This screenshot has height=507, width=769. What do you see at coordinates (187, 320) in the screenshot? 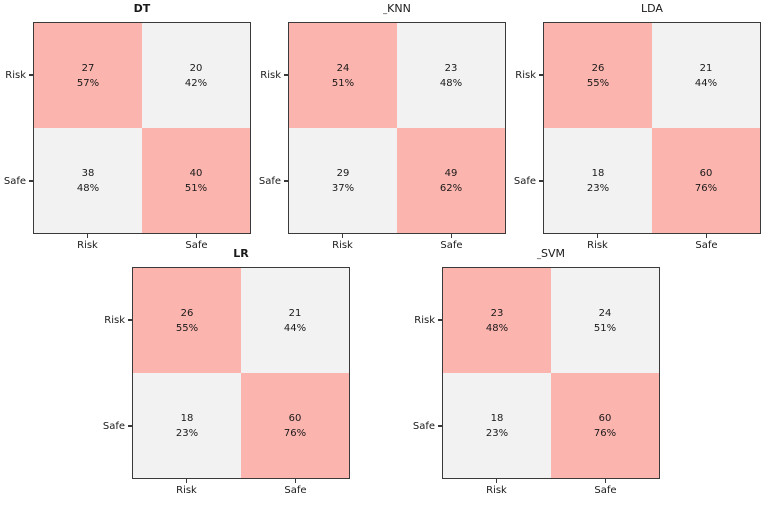
I see `matrix-cell-risk-risk: 26 55%` at bounding box center [187, 320].